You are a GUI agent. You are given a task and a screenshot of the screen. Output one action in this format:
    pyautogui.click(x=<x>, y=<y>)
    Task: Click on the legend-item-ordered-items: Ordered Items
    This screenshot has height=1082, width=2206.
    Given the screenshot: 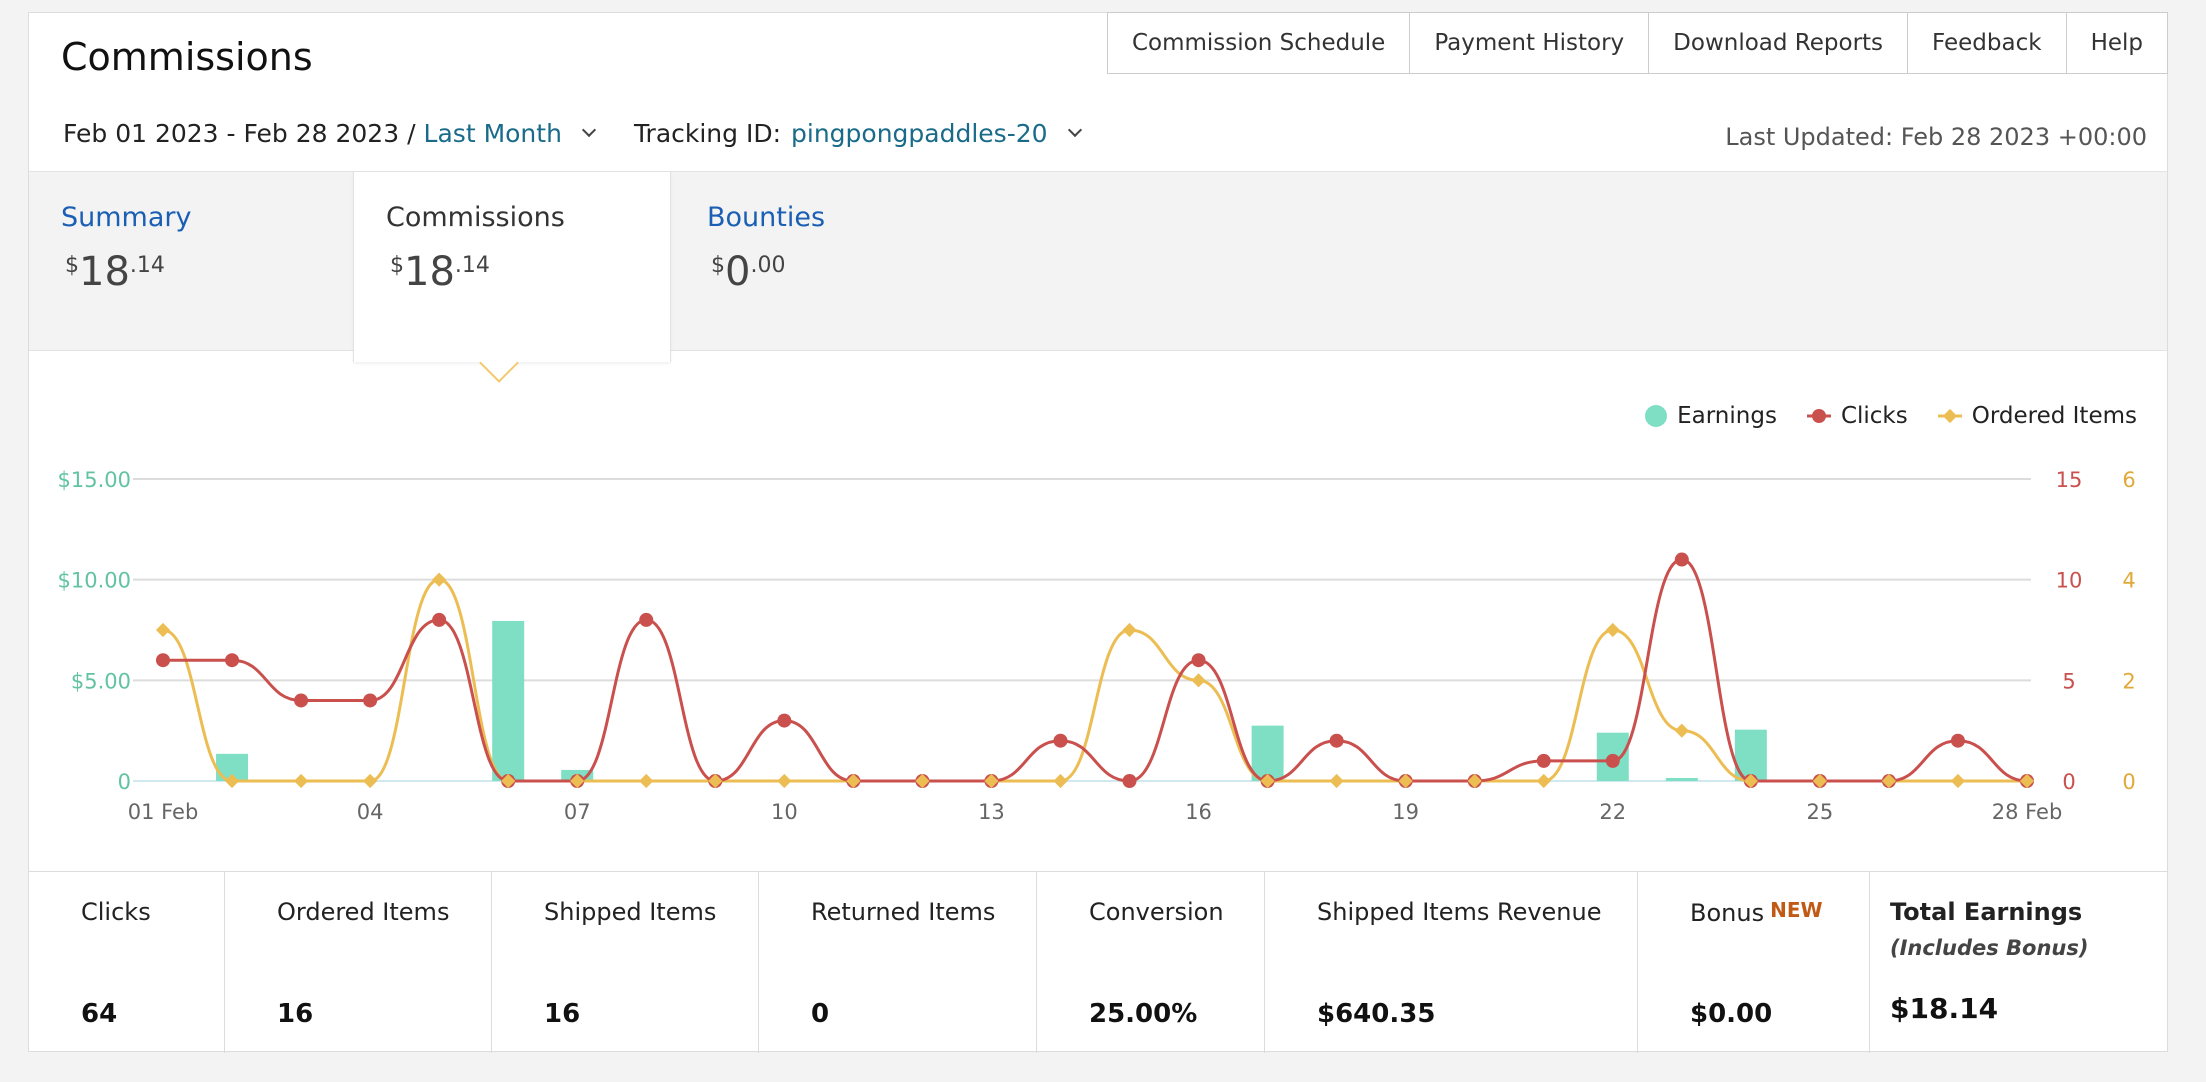 What is the action you would take?
    pyautogui.click(x=2037, y=416)
    